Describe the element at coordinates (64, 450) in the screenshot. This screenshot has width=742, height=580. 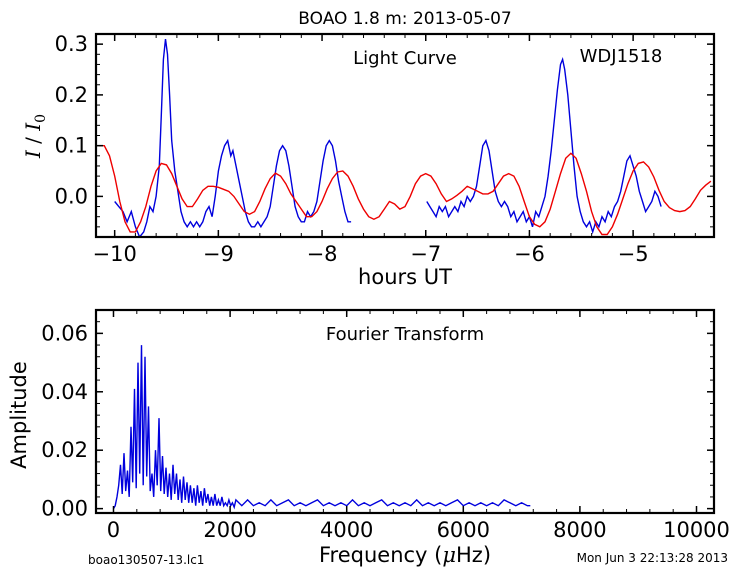
I see `y-tick-label: 0.02` at that location.